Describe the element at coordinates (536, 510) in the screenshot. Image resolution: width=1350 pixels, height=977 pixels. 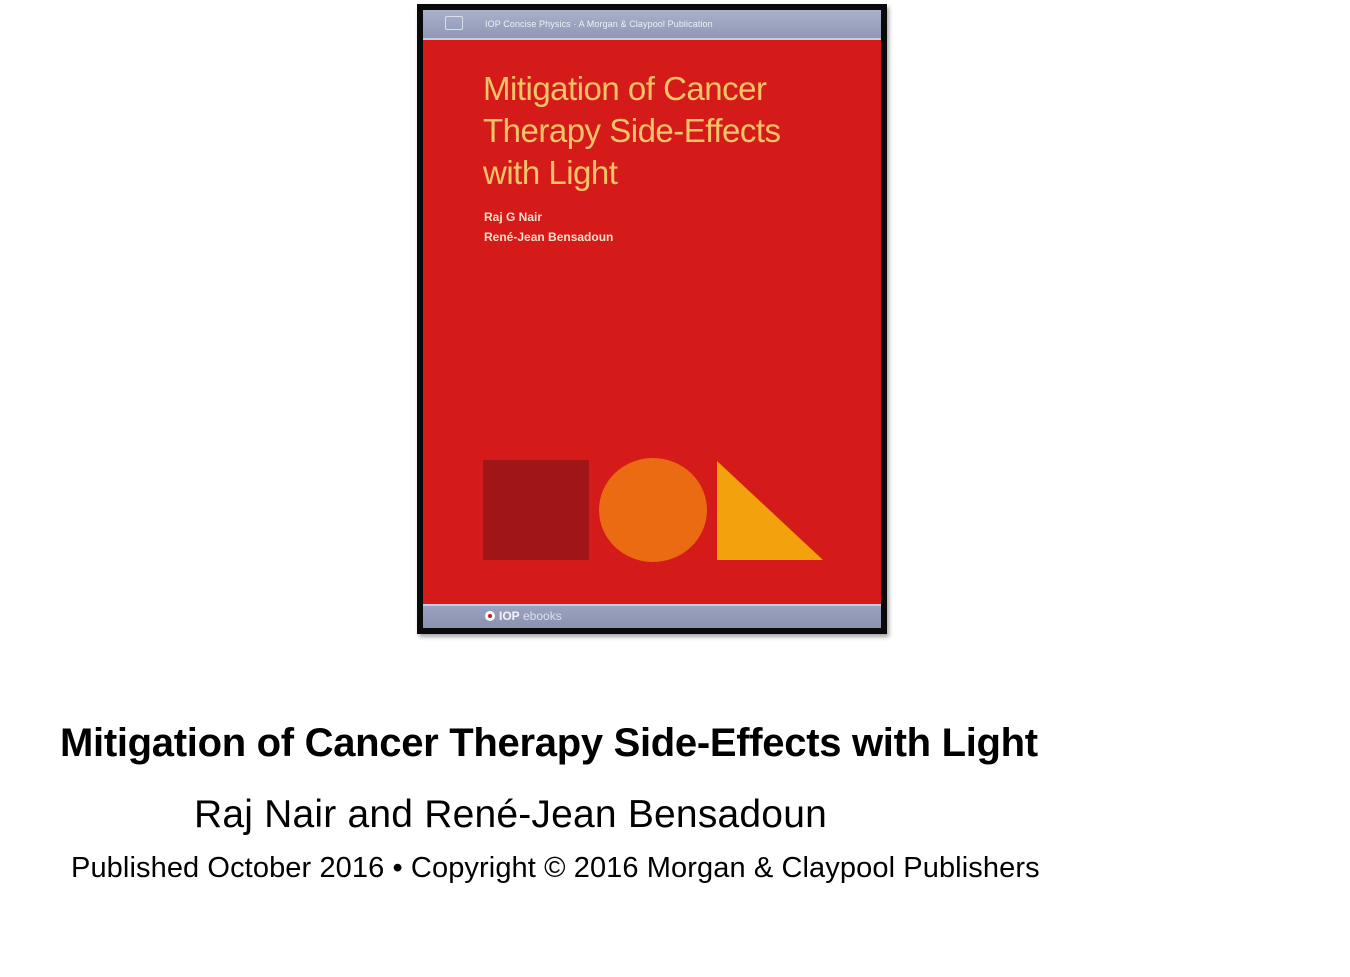
I see `square-shape` at that location.